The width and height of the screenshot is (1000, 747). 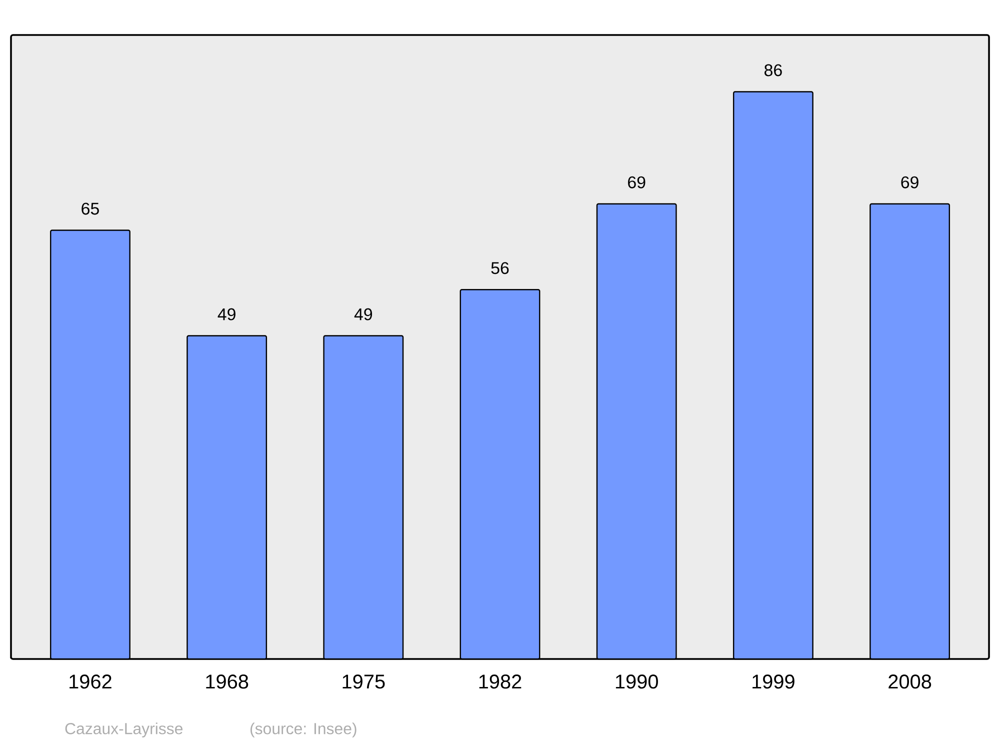 What do you see at coordinates (773, 681) in the screenshot?
I see `x-tick-label: 1999` at bounding box center [773, 681].